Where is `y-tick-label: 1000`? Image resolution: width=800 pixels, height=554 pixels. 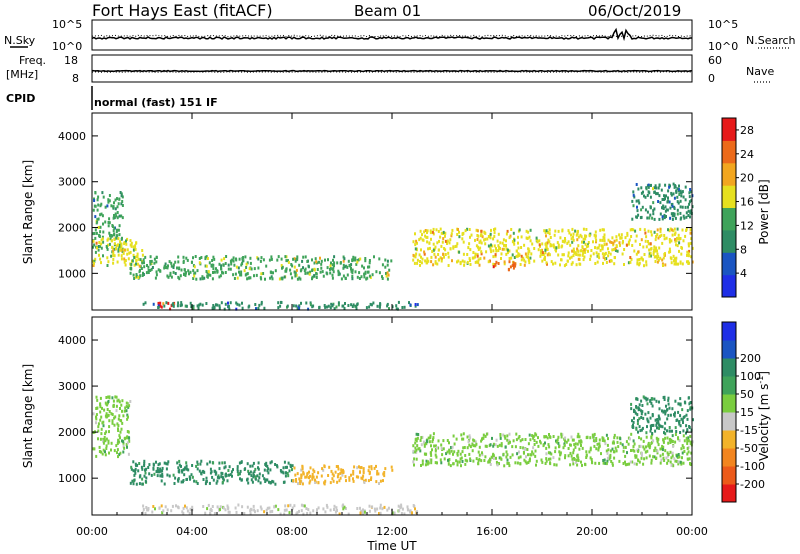 y-tick-label: 1000 is located at coordinates (72, 273).